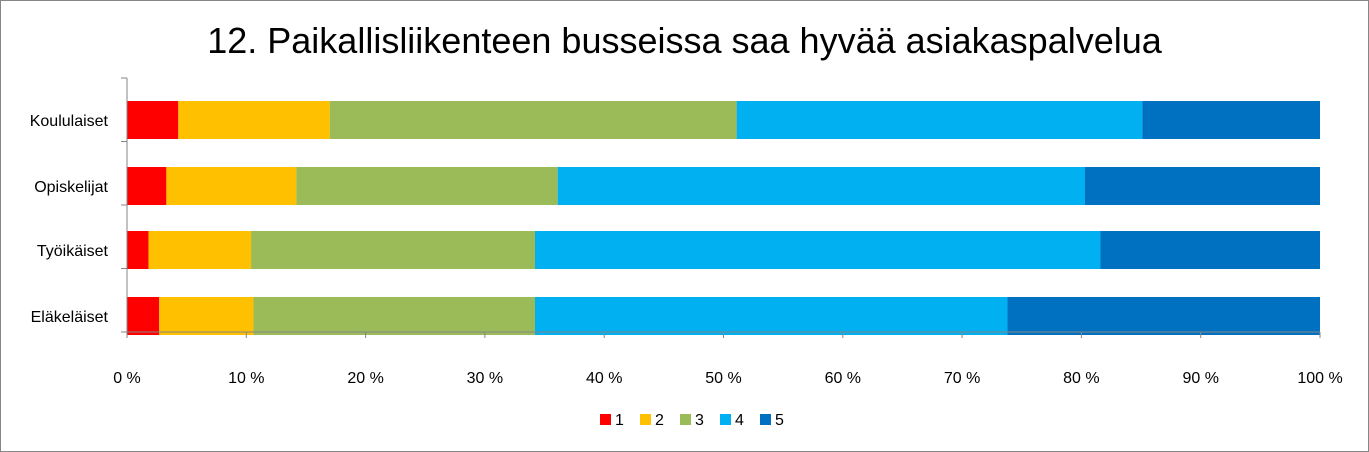 The image size is (1369, 452). I want to click on x-tick-label: 10 %, so click(246, 378).